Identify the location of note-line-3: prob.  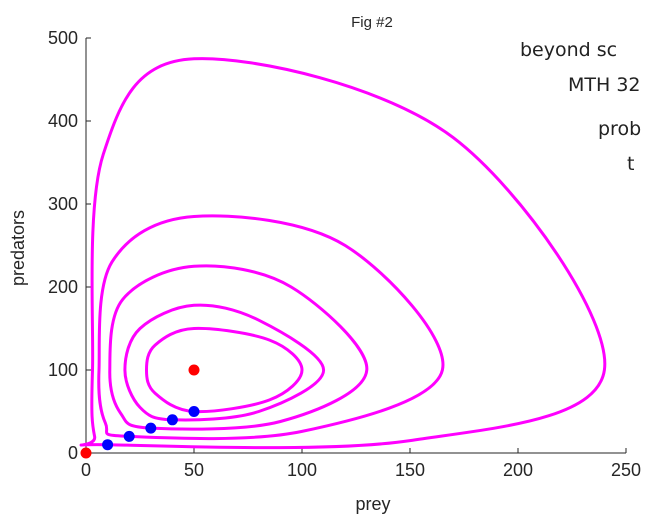
(619, 129).